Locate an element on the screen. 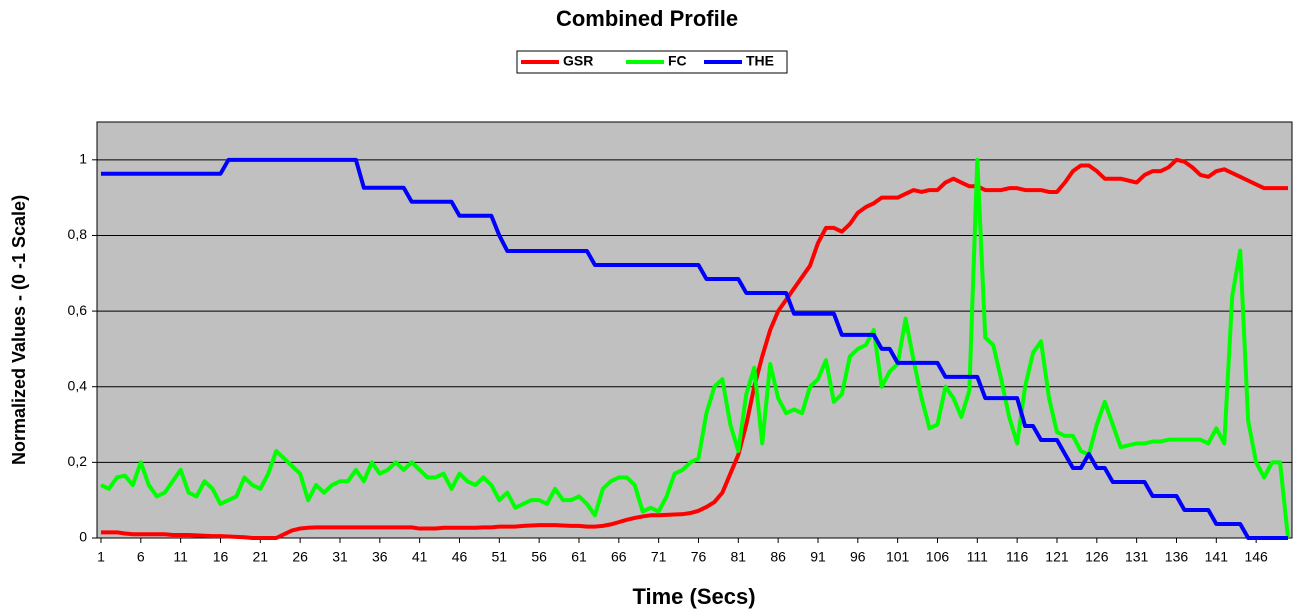 The image size is (1294, 616). x-tick-label: 96 is located at coordinates (858, 557).